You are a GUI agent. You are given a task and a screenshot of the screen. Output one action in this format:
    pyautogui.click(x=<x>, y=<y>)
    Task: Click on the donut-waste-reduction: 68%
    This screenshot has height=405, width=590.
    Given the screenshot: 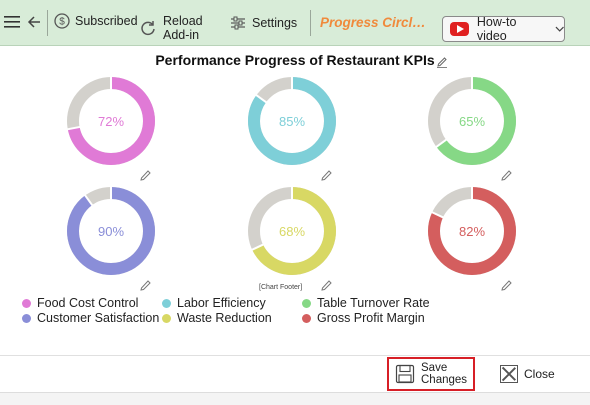 What is the action you would take?
    pyautogui.click(x=292, y=238)
    